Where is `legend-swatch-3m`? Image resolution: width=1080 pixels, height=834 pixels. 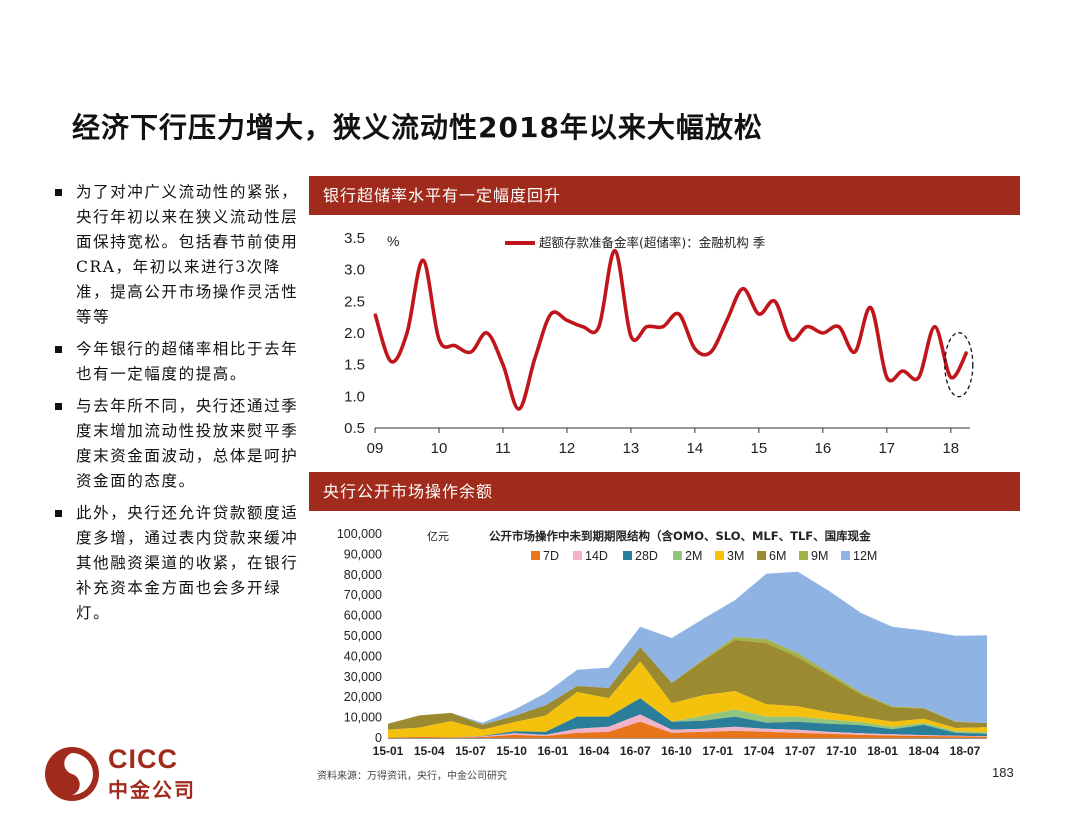 legend-swatch-3m is located at coordinates (719, 555).